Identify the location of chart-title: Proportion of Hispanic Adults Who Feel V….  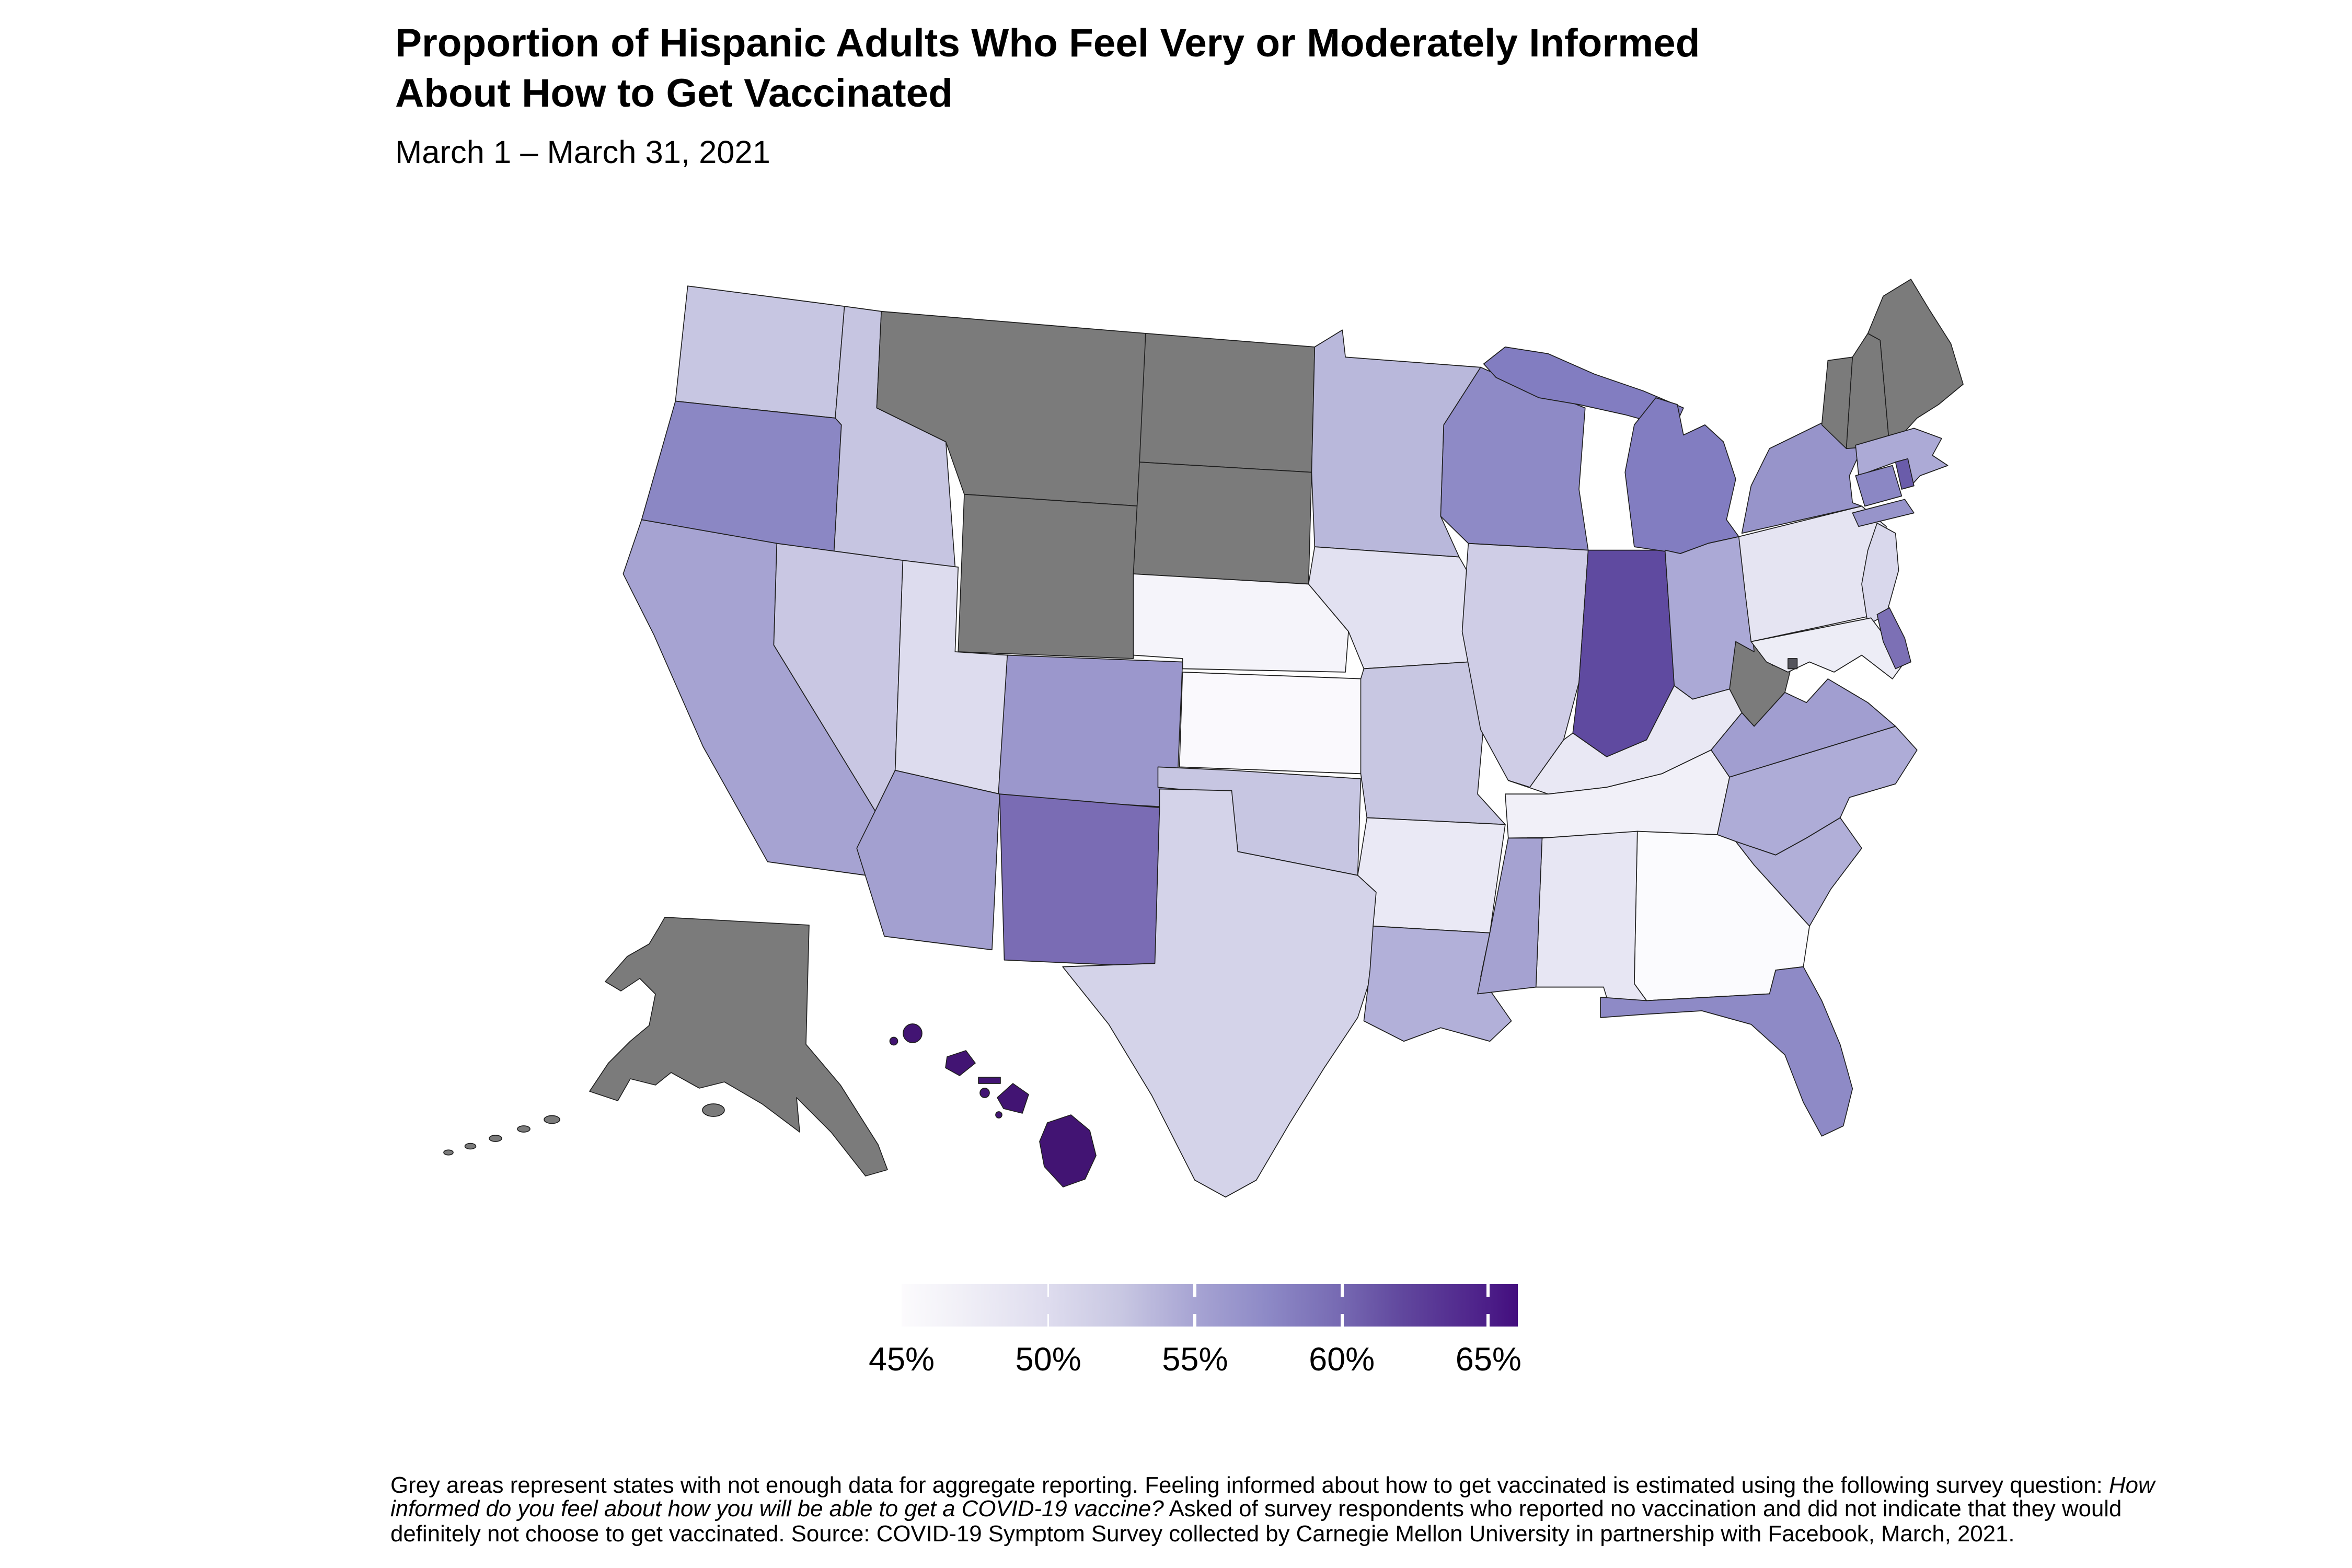
(1047, 69).